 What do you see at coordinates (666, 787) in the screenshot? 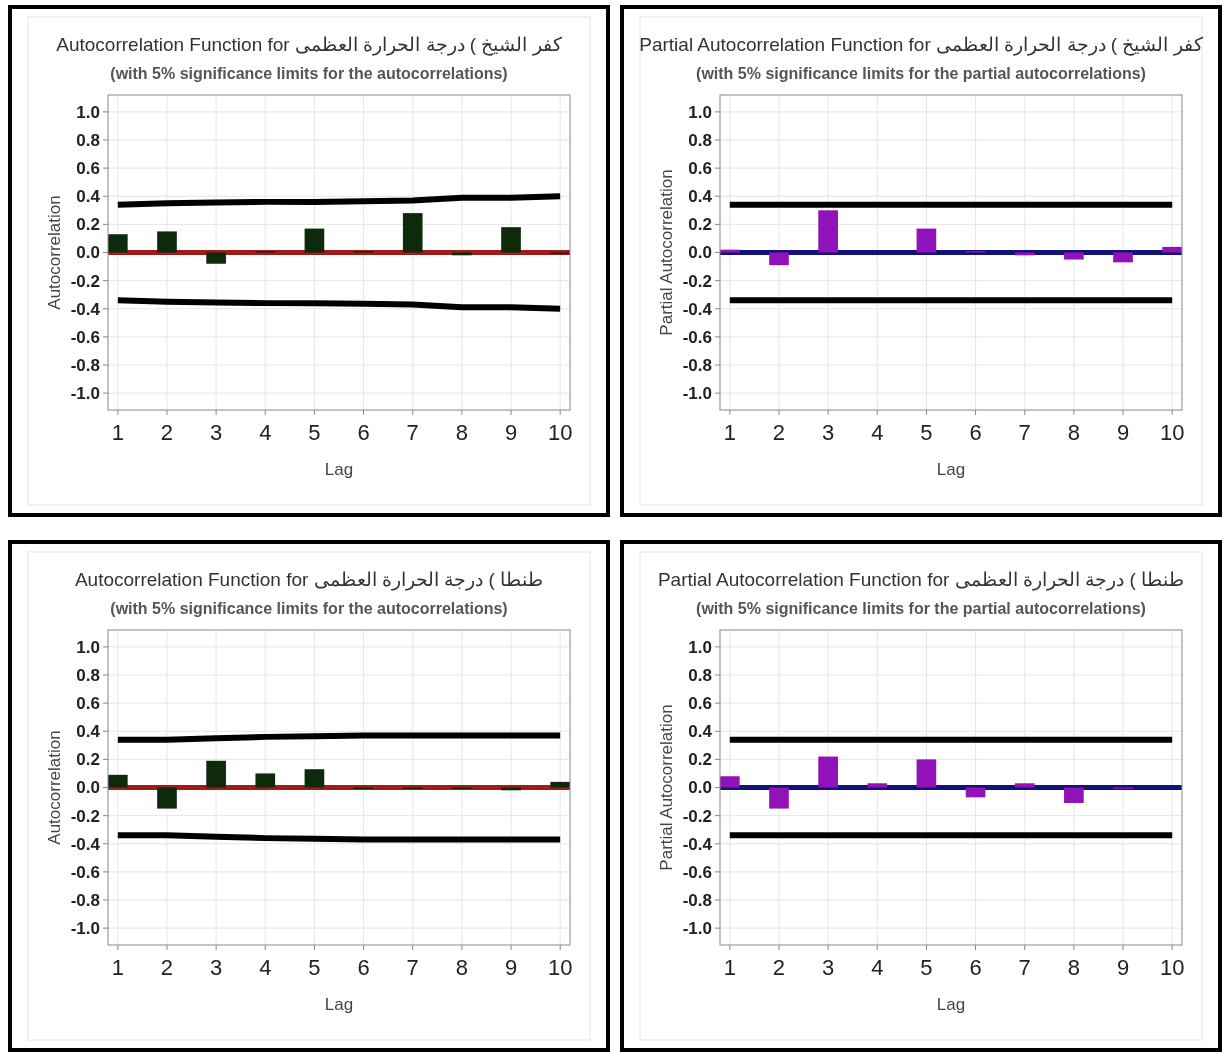
I see `y-axis-title: Partial Autocorrelation` at bounding box center [666, 787].